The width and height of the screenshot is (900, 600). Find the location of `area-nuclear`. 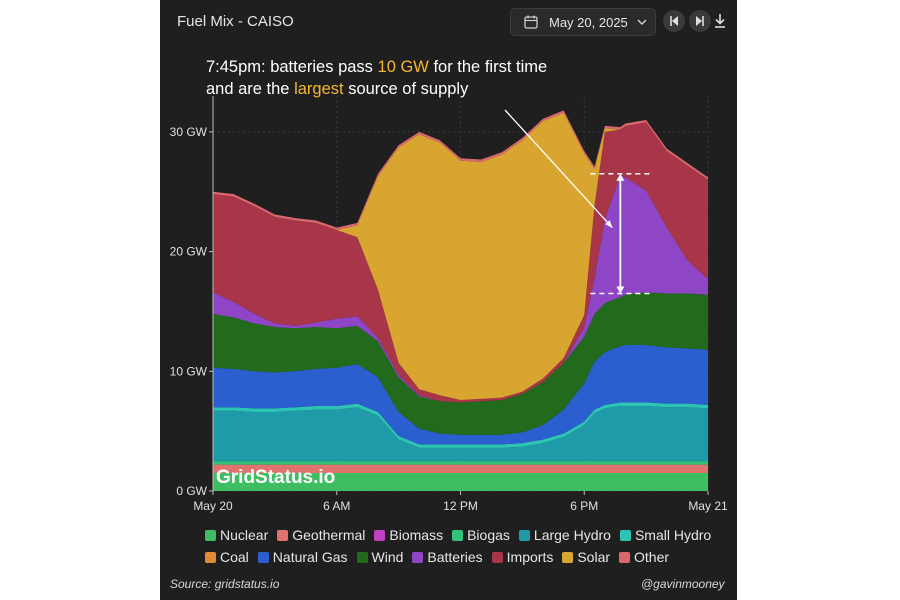

area-nuclear is located at coordinates (460, 482).